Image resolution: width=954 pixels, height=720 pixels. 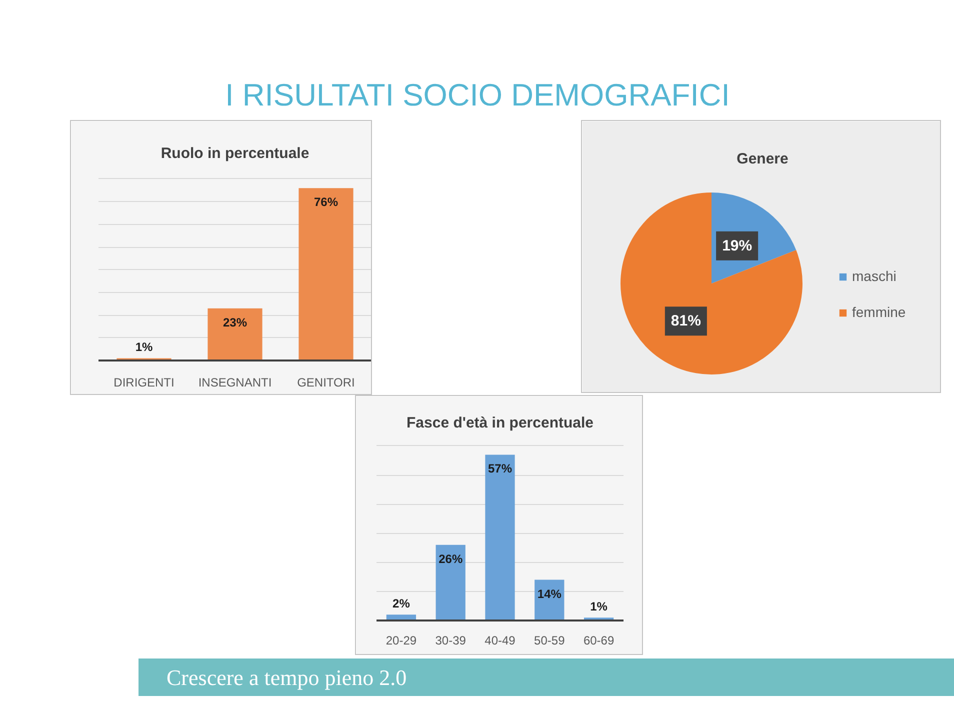 What do you see at coordinates (144, 383) in the screenshot?
I see `x-tick-label: DIRIGENTI` at bounding box center [144, 383].